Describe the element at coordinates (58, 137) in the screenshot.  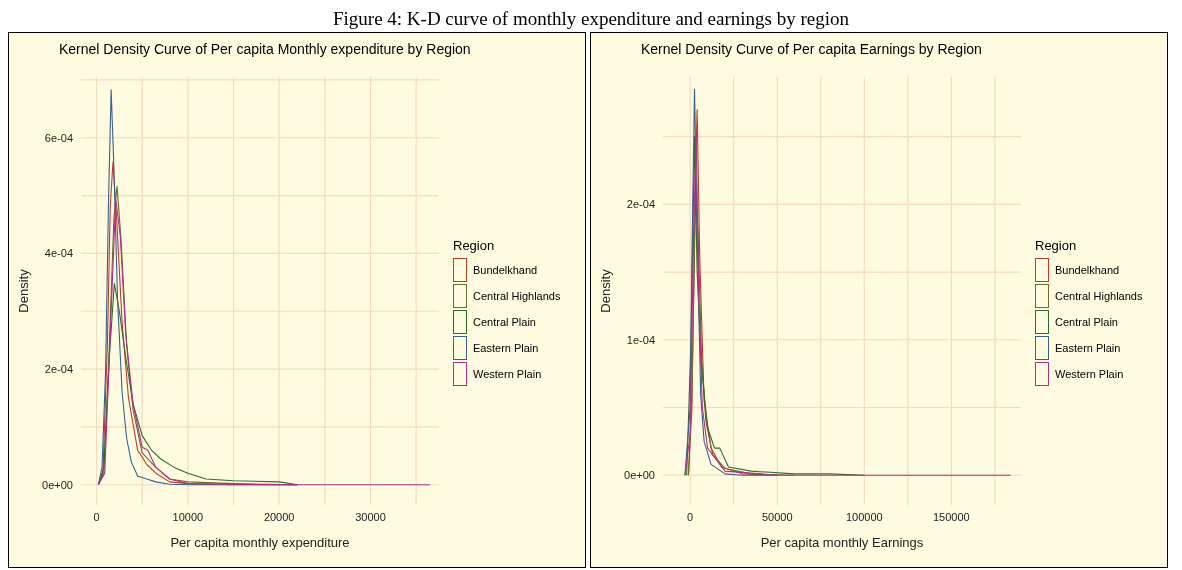
I see `y-tick-label: 6e-04` at that location.